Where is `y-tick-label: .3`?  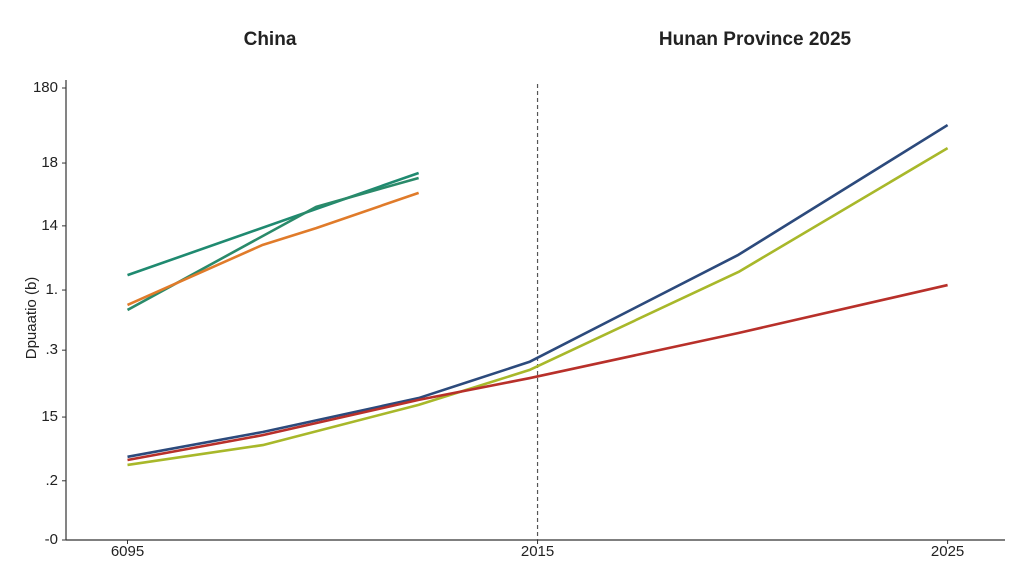 y-tick-label: .3 is located at coordinates (51, 349).